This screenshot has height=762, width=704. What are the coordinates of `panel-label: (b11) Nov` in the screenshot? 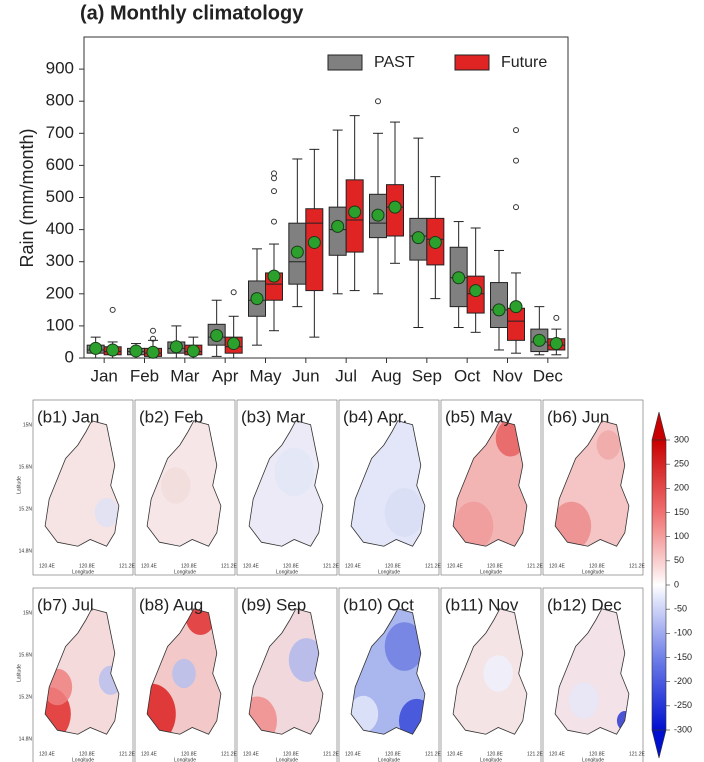 It's located at (482, 604).